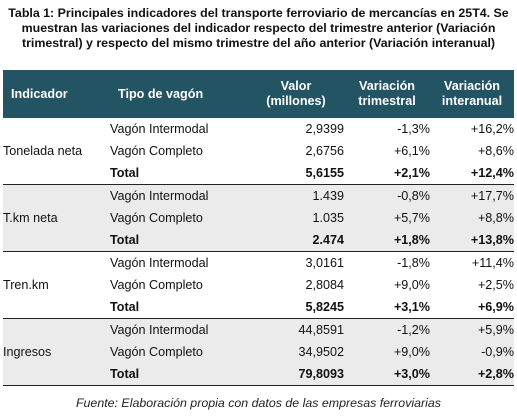 This screenshot has width=517, height=420. What do you see at coordinates (296, 307) in the screenshot?
I see `valor-cell: 5,8245` at bounding box center [296, 307].